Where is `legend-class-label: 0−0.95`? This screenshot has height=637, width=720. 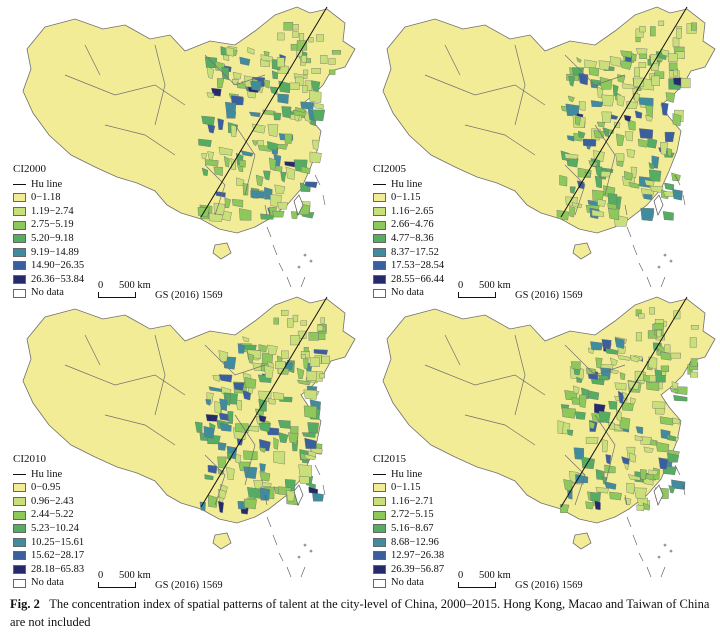 legend-class-label: 0−0.95 is located at coordinates (46, 488).